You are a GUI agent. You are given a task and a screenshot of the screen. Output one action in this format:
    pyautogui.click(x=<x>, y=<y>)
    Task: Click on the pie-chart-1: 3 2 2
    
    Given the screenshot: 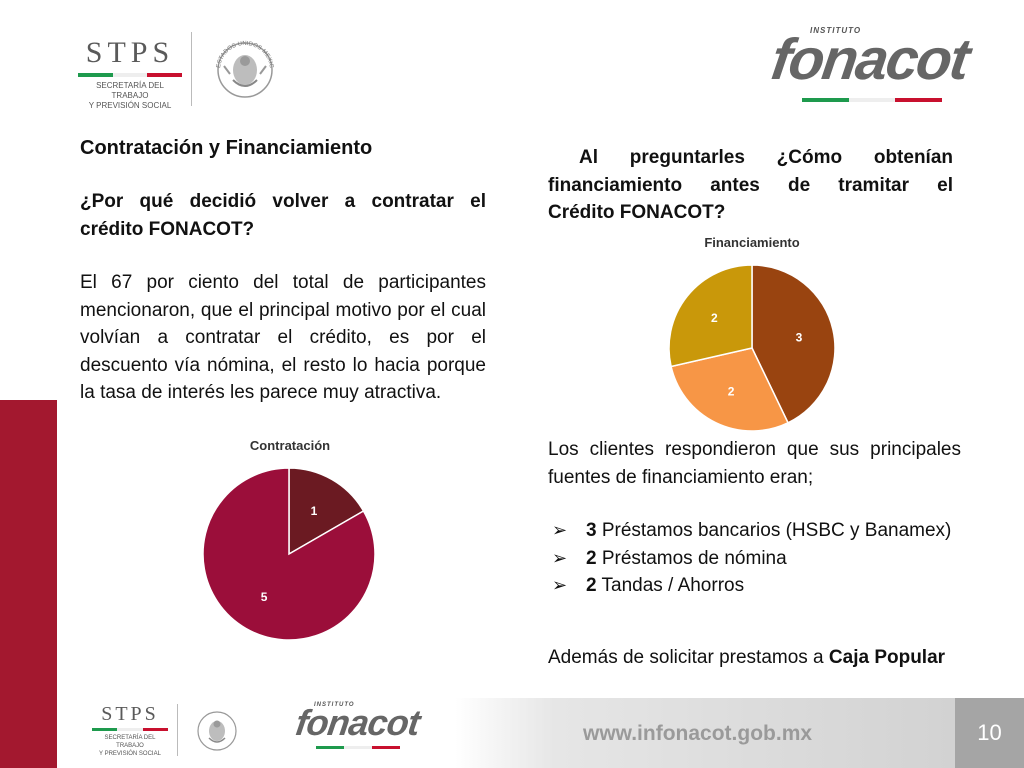 What is the action you would take?
    pyautogui.click(x=752, y=348)
    